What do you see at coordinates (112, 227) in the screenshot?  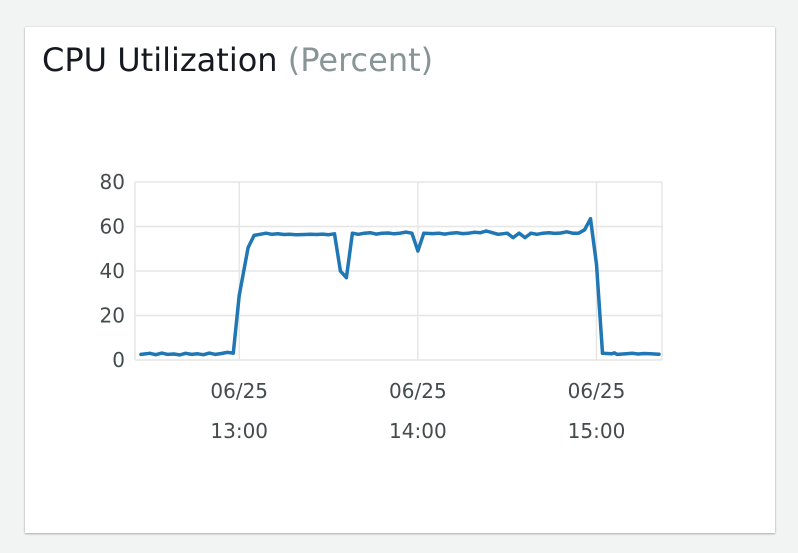 I see `y-tick-label: 60` at bounding box center [112, 227].